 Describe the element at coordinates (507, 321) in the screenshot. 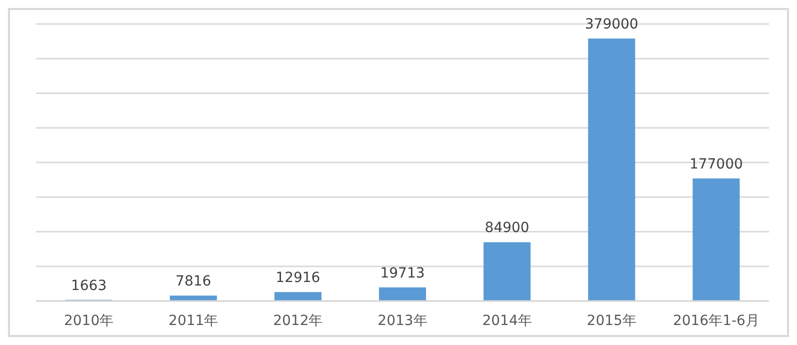

I see `x-tick-label: 2014年` at that location.